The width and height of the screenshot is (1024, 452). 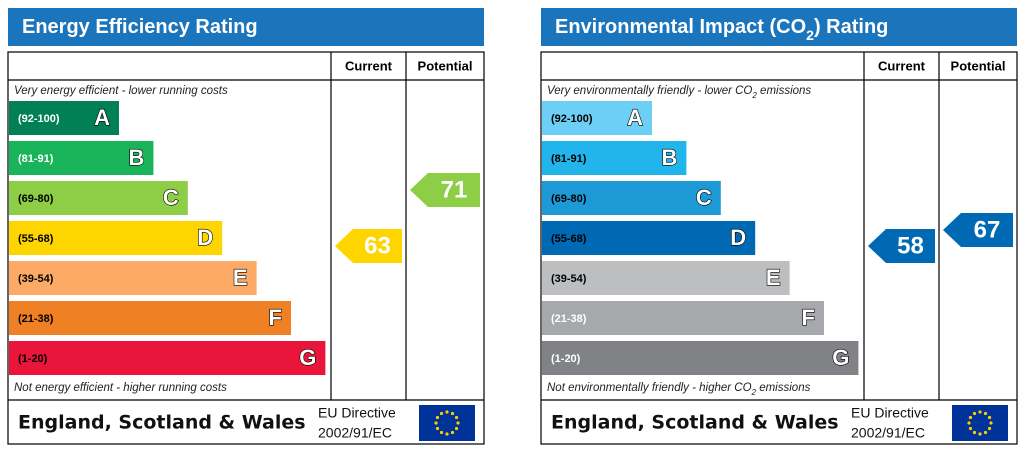 What do you see at coordinates (680, 27) in the screenshot?
I see `panel-title-part: Environmental Impact (CO` at bounding box center [680, 27].